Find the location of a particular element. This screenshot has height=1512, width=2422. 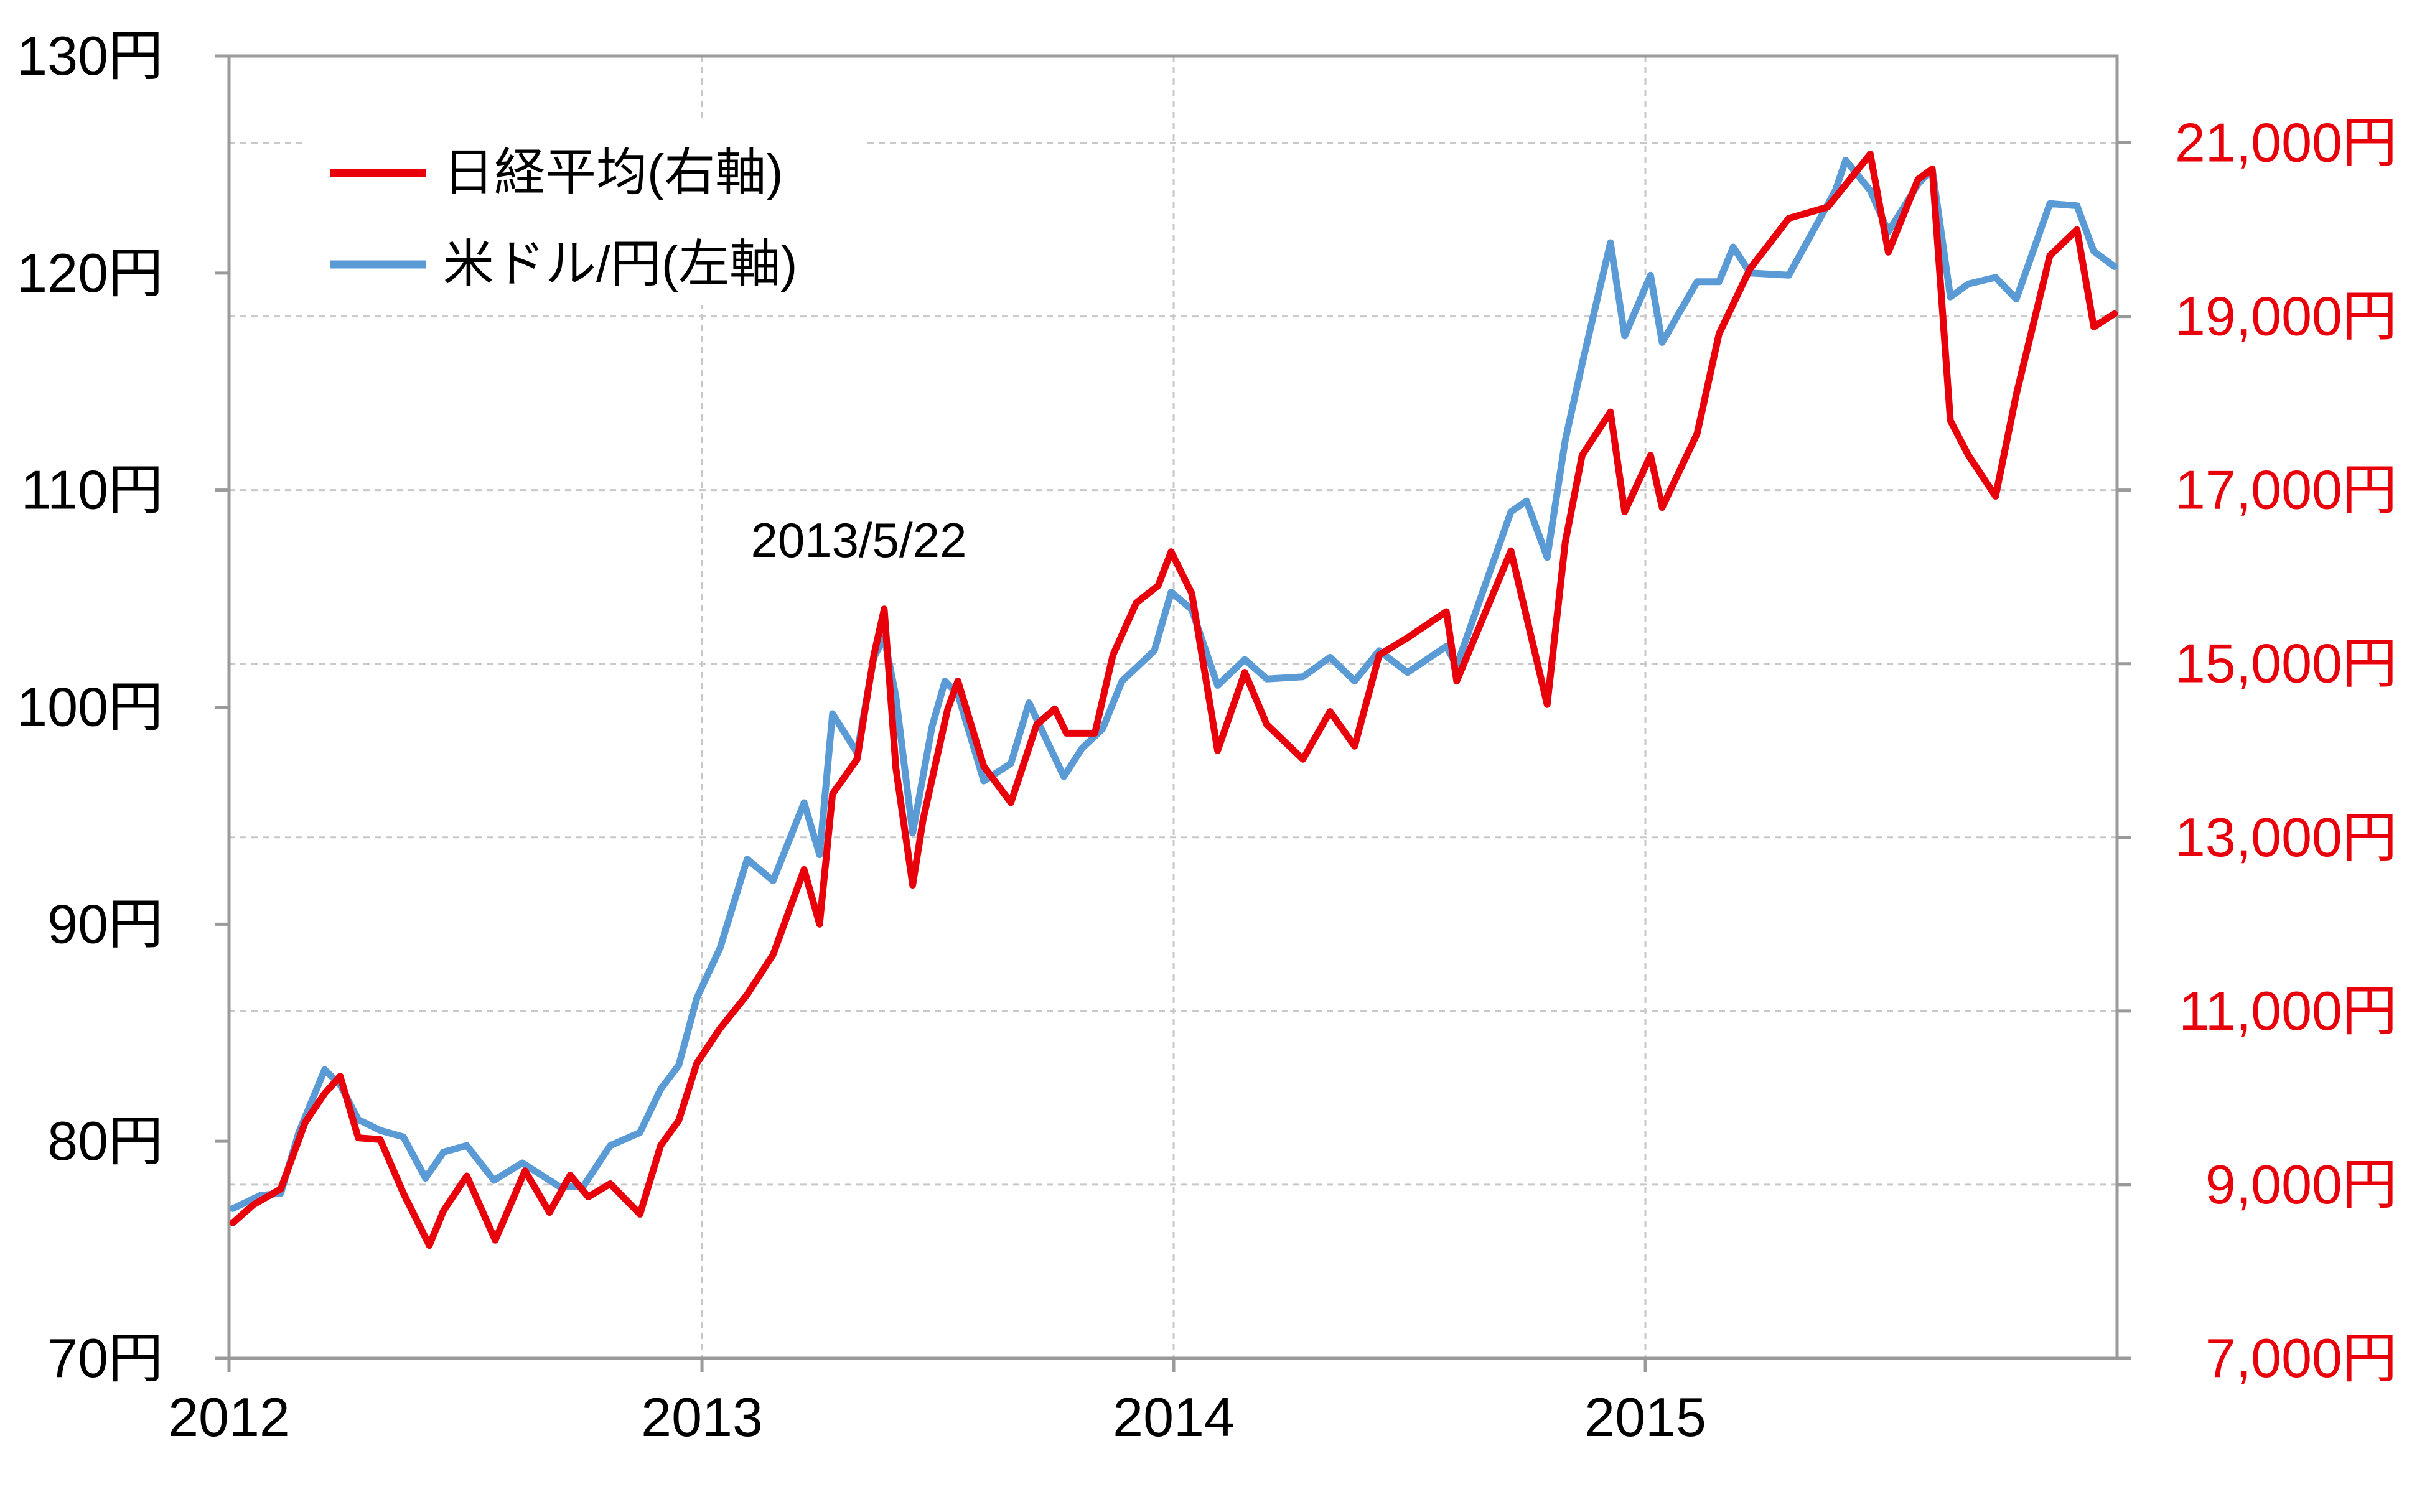

annotations: 2013/5/22 is located at coordinates (850, 542).